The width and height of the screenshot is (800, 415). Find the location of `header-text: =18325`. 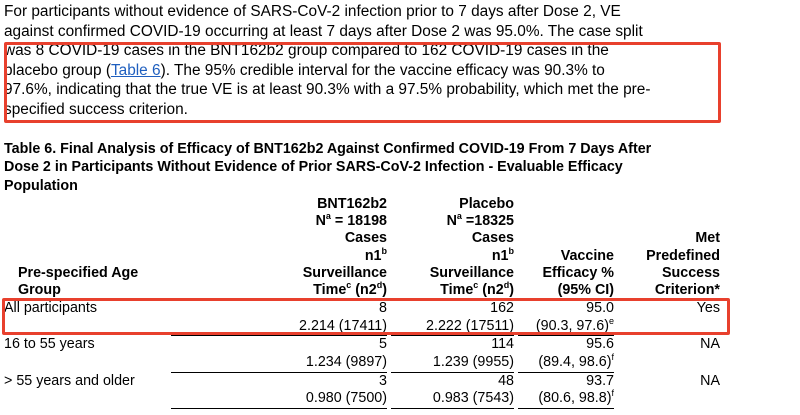

header-text: =18325 is located at coordinates (487, 221).